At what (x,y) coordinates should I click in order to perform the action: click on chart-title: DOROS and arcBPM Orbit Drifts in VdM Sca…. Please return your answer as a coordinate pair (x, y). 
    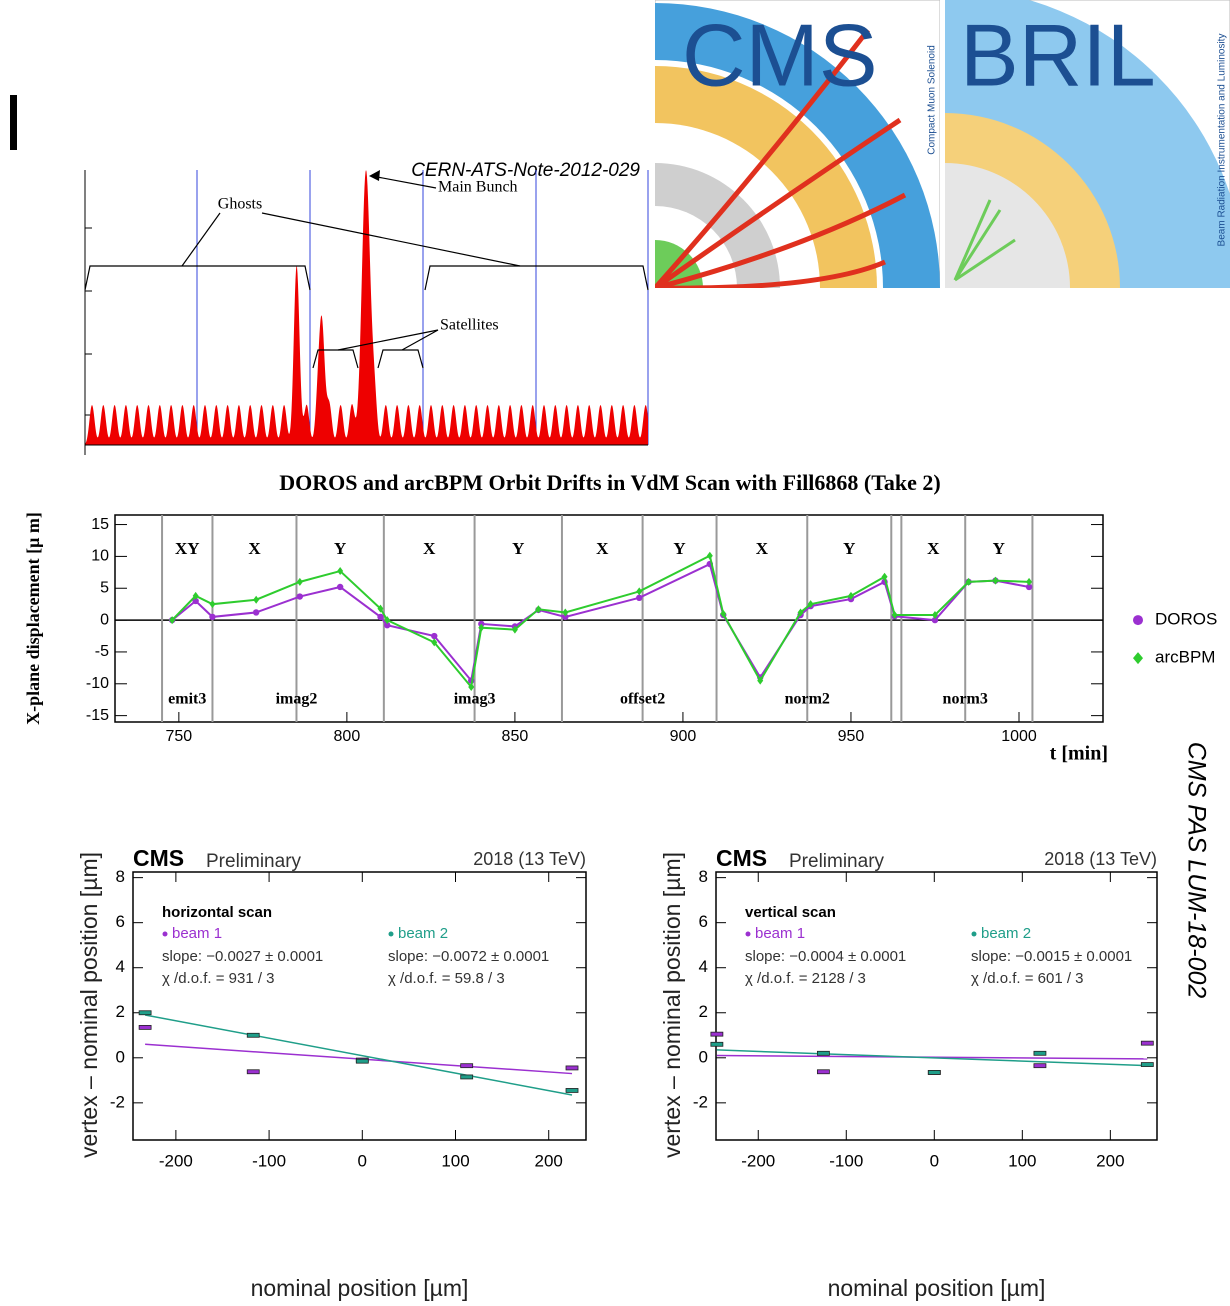
    Looking at the image, I should click on (609, 482).